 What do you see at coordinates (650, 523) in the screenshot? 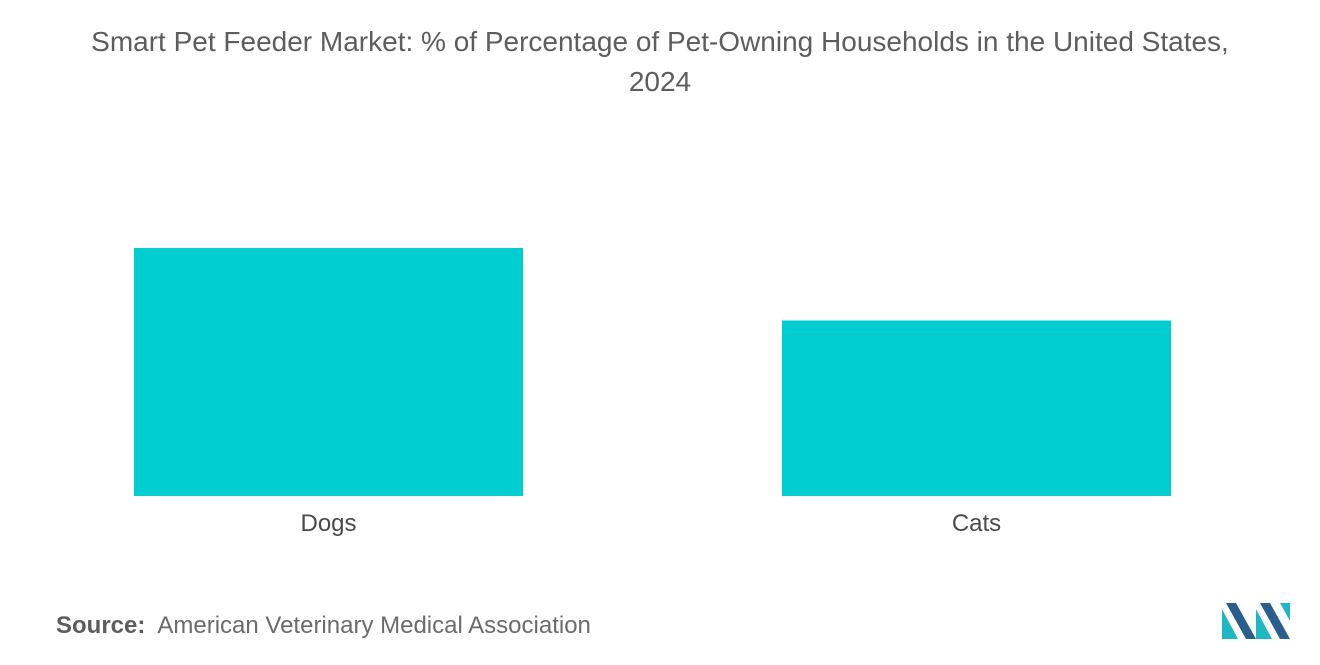
I see `x-tick-labels: Dogs Cats` at bounding box center [650, 523].